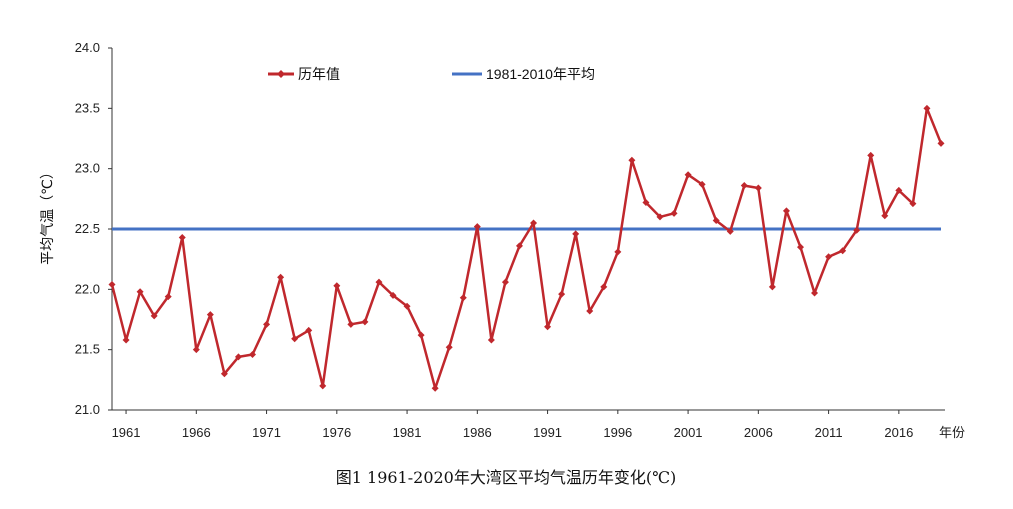 The image size is (1013, 509). What do you see at coordinates (674, 213) in the screenshot?
I see `data-point-2000` at bounding box center [674, 213].